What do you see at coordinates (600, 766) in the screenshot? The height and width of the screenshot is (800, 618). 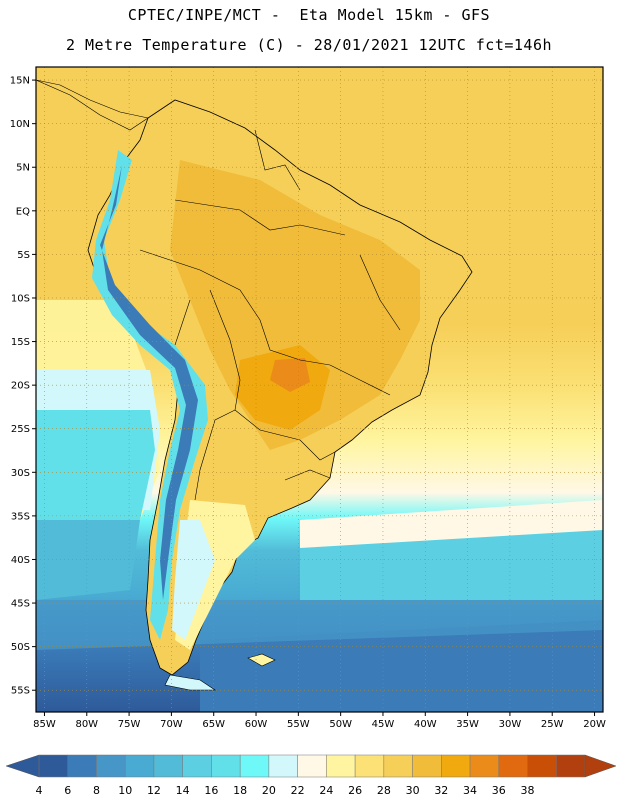 I see `colorbar-high-arrow` at bounding box center [600, 766].